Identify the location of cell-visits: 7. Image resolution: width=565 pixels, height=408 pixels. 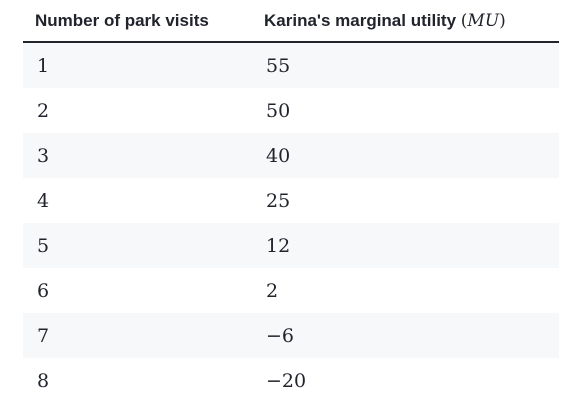
(137, 335).